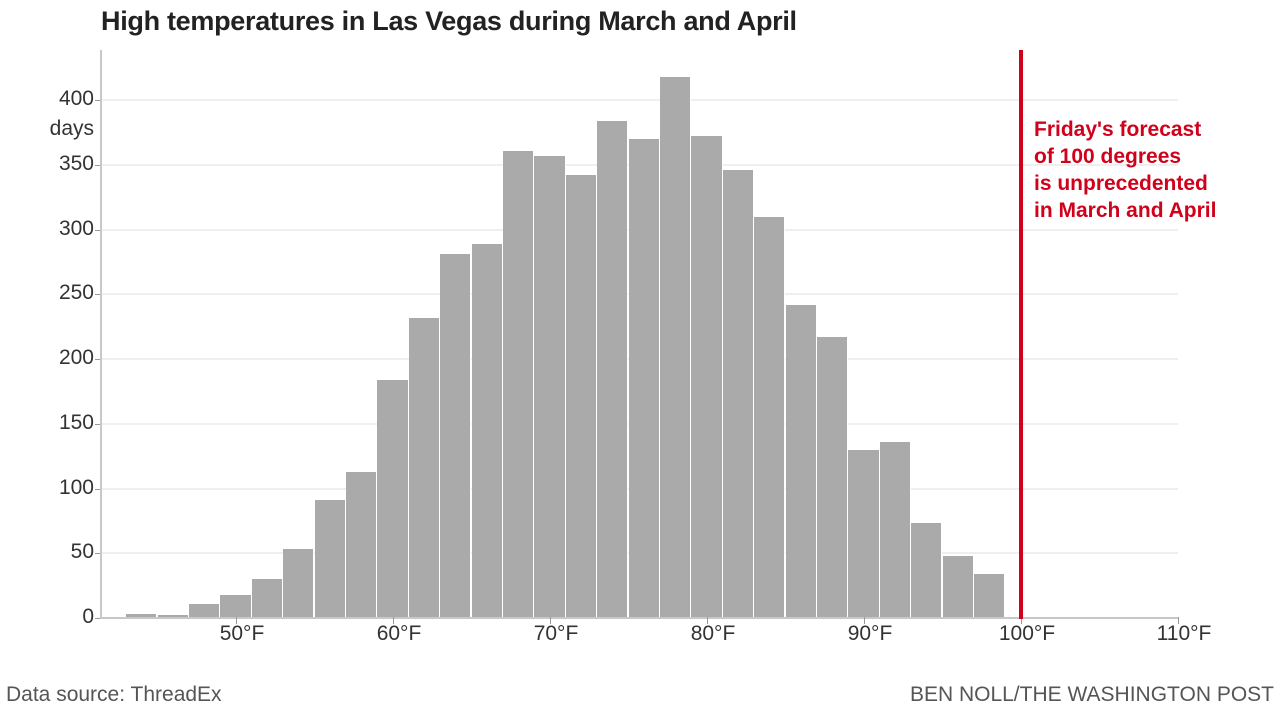  Describe the element at coordinates (1027, 633) in the screenshot. I see `x-tick-label: 100°F` at that location.